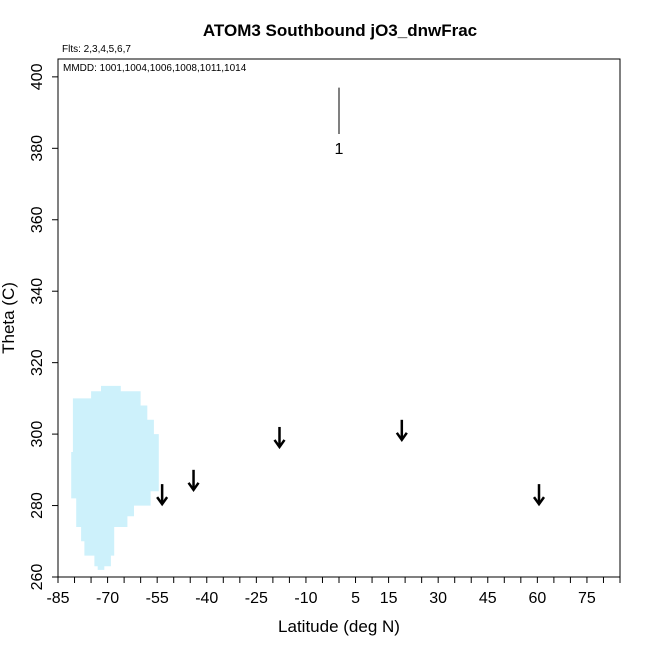  Describe the element at coordinates (333, 591) in the screenshot. I see `x-axis: -85 -70 -55 -40 -25 -10 5 15 30 45 60 75` at that location.